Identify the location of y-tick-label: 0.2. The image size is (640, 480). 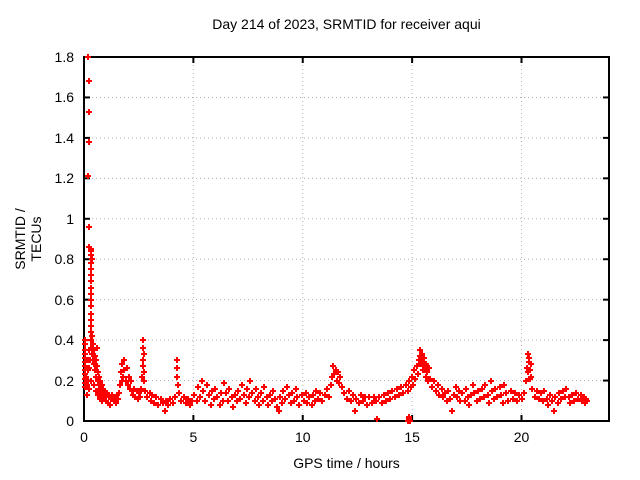
(64, 380).